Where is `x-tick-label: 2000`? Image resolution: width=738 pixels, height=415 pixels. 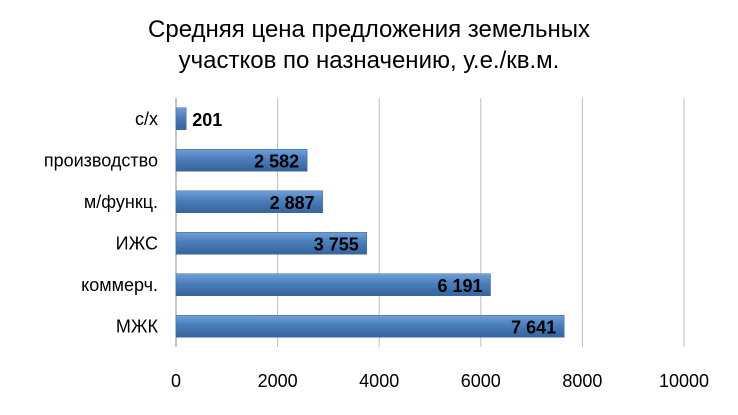
x-tick-label: 2000 is located at coordinates (278, 381).